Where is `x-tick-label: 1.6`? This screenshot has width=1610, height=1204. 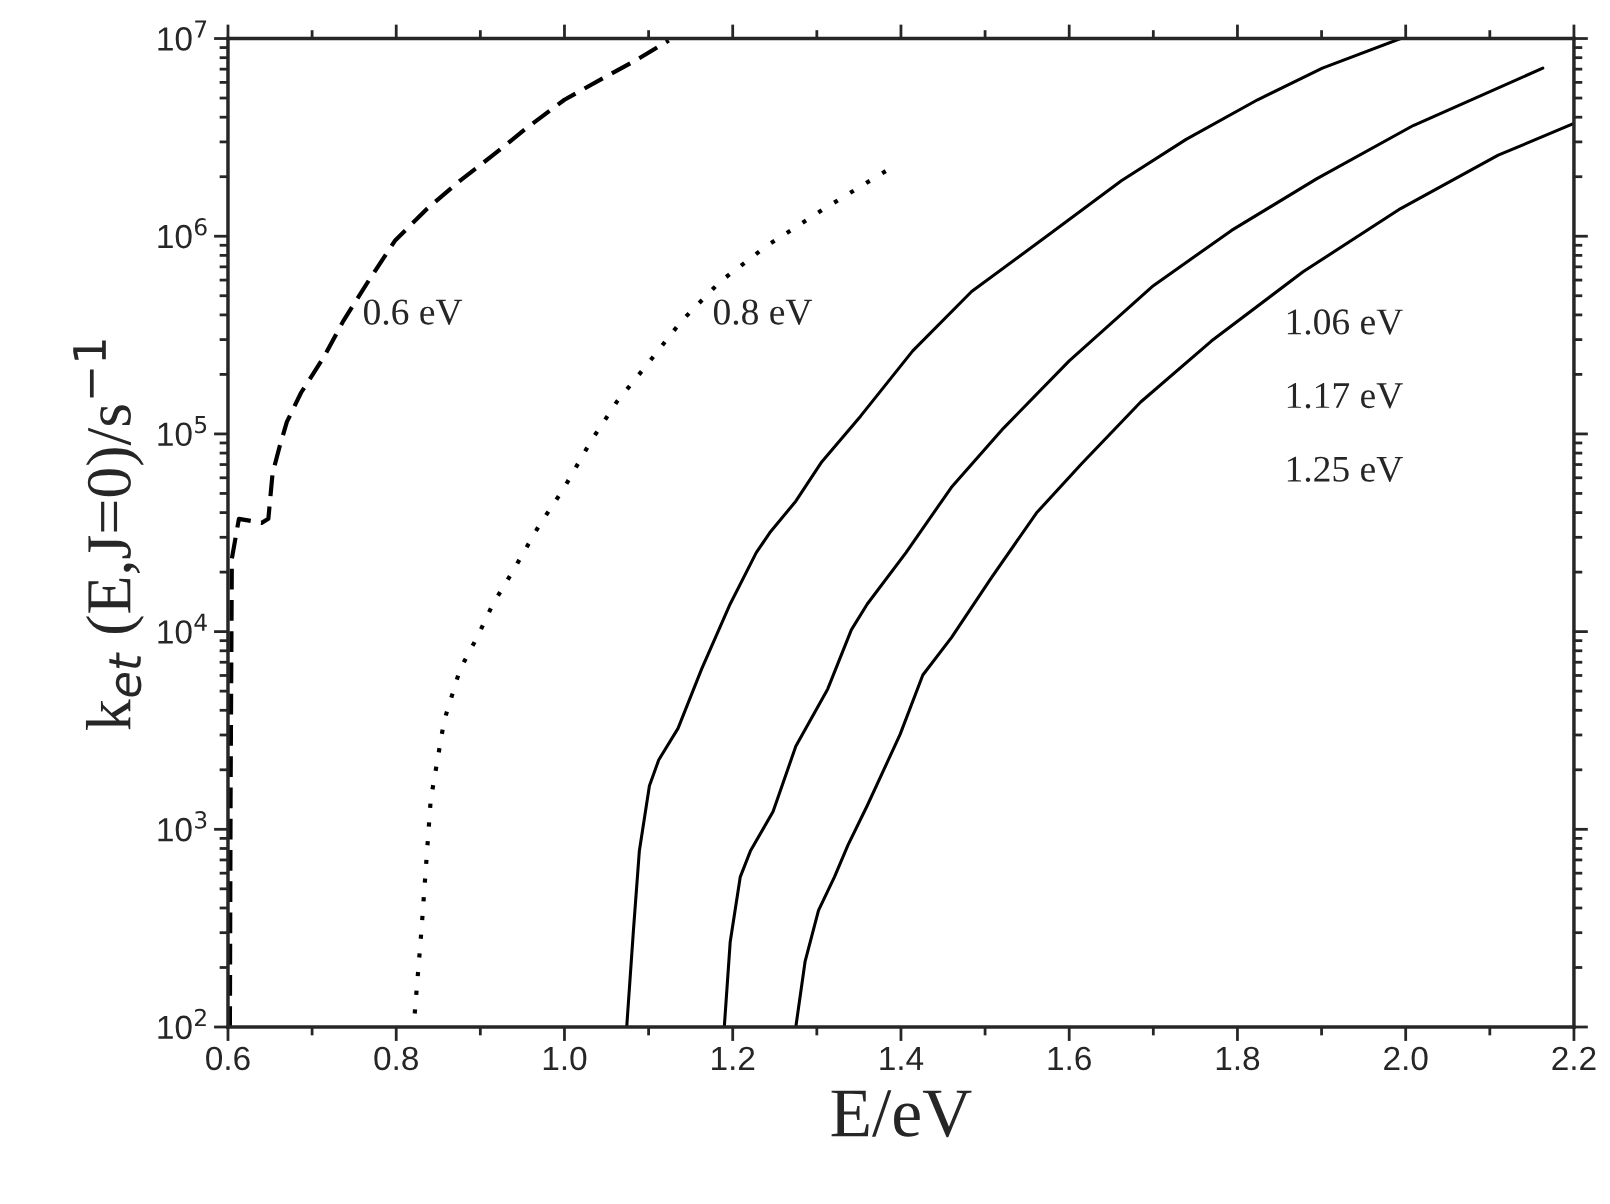 x-tick-label: 1.6 is located at coordinates (1069, 1058).